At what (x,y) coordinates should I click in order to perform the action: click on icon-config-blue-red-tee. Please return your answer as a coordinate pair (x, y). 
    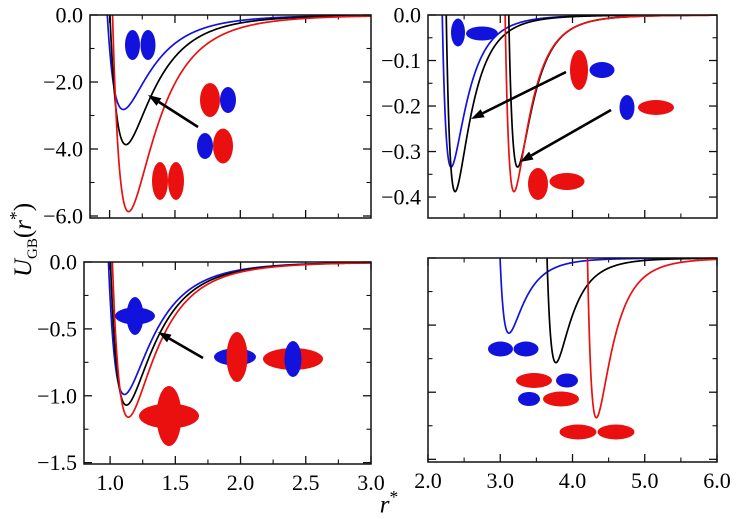
    Looking at the image, I should click on (646, 107).